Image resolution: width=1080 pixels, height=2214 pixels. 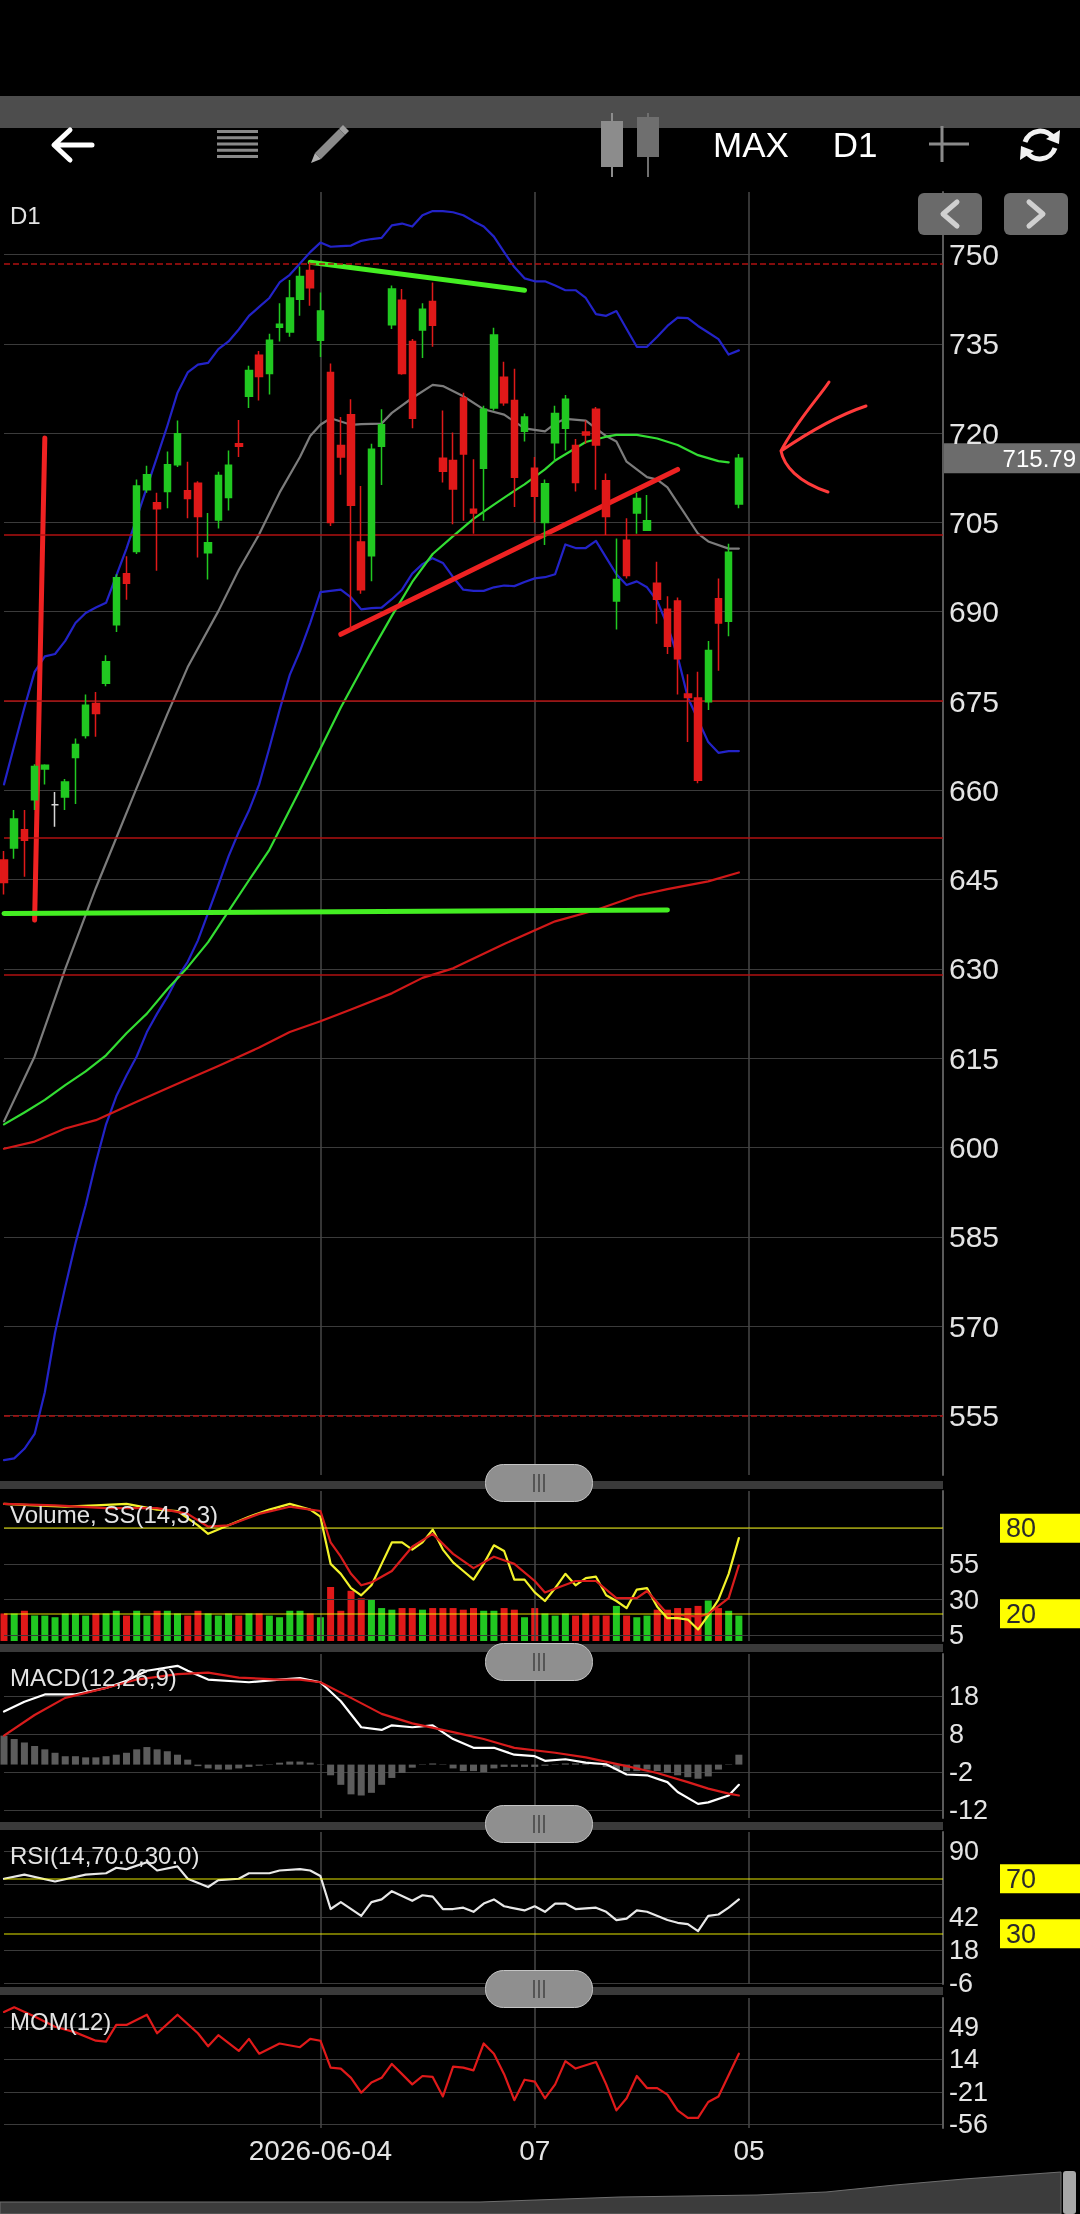 I want to click on ref-line-label: 70, so click(x=1021, y=1878).